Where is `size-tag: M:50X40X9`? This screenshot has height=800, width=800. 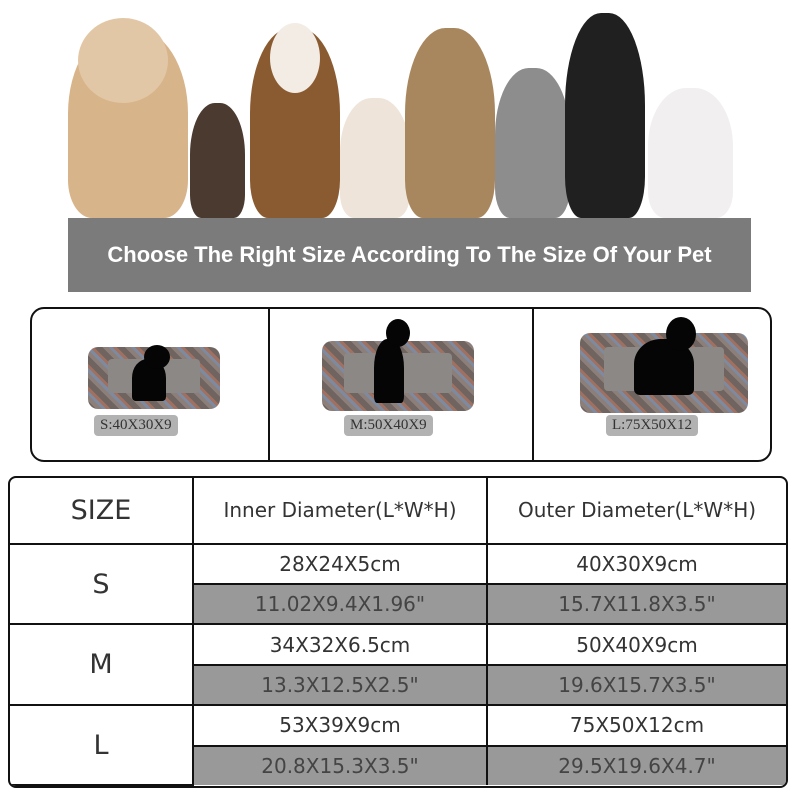
size-tag: M:50X40X9 is located at coordinates (388, 425).